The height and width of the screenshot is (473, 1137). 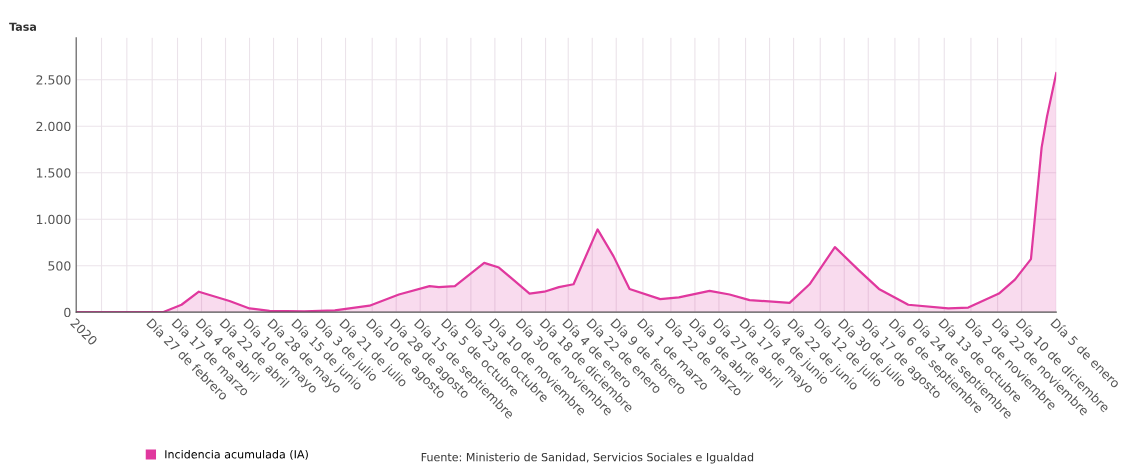 I want to click on y-tick-label: 2.500, so click(x=53, y=80).